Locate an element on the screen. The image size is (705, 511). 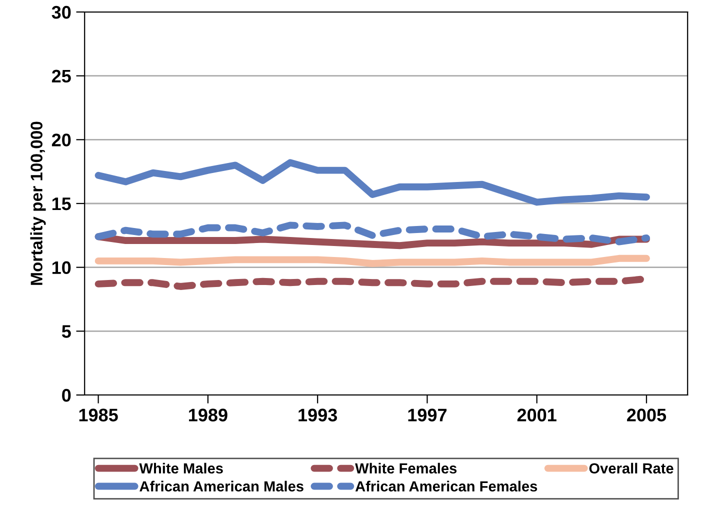
y-axis-title: Mortality per 100,000 is located at coordinates (38, 203).